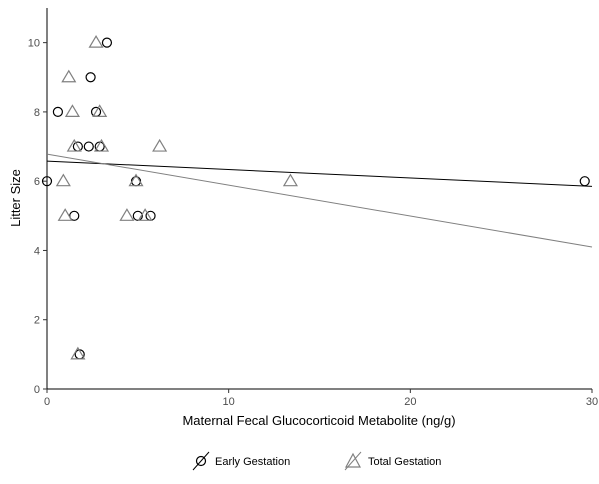  Describe the element at coordinates (404, 462) in the screenshot. I see `legend-label-total: Total Gestation` at that location.